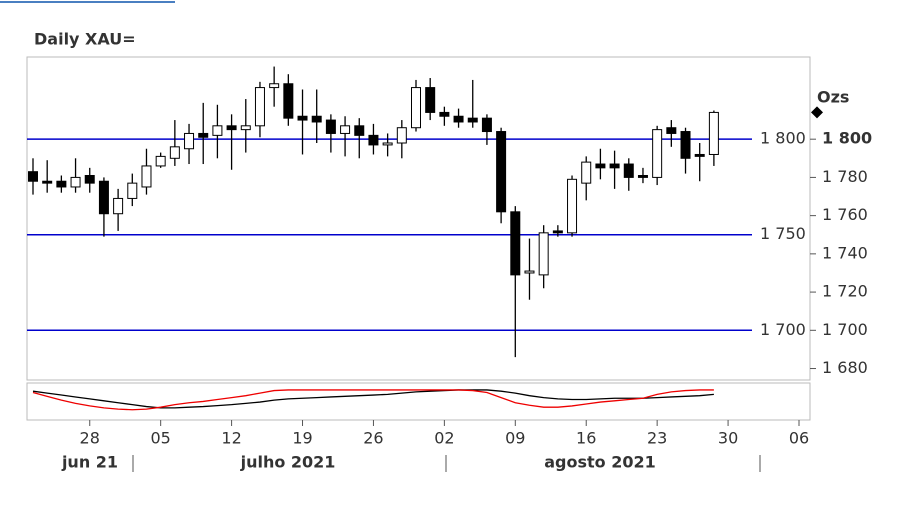 The height and width of the screenshot is (510, 900). Describe the element at coordinates (600, 462) in the screenshot. I see `month-label: agosto 2021` at that location.